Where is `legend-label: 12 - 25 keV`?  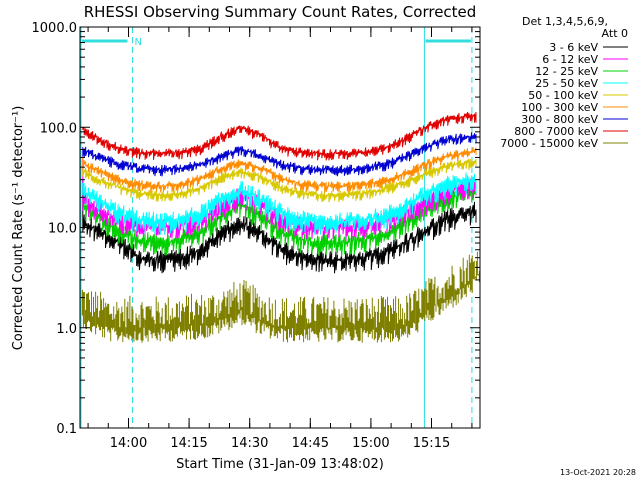
legend-label: 12 - 25 keV is located at coordinates (566, 71).